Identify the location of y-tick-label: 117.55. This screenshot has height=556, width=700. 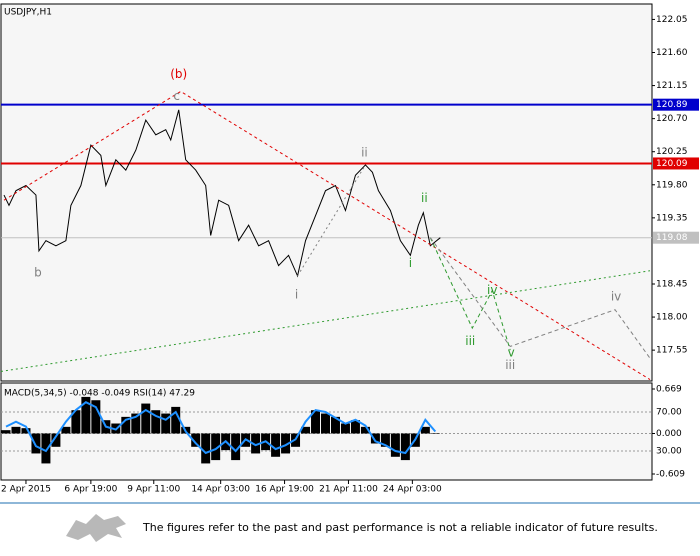
(672, 351).